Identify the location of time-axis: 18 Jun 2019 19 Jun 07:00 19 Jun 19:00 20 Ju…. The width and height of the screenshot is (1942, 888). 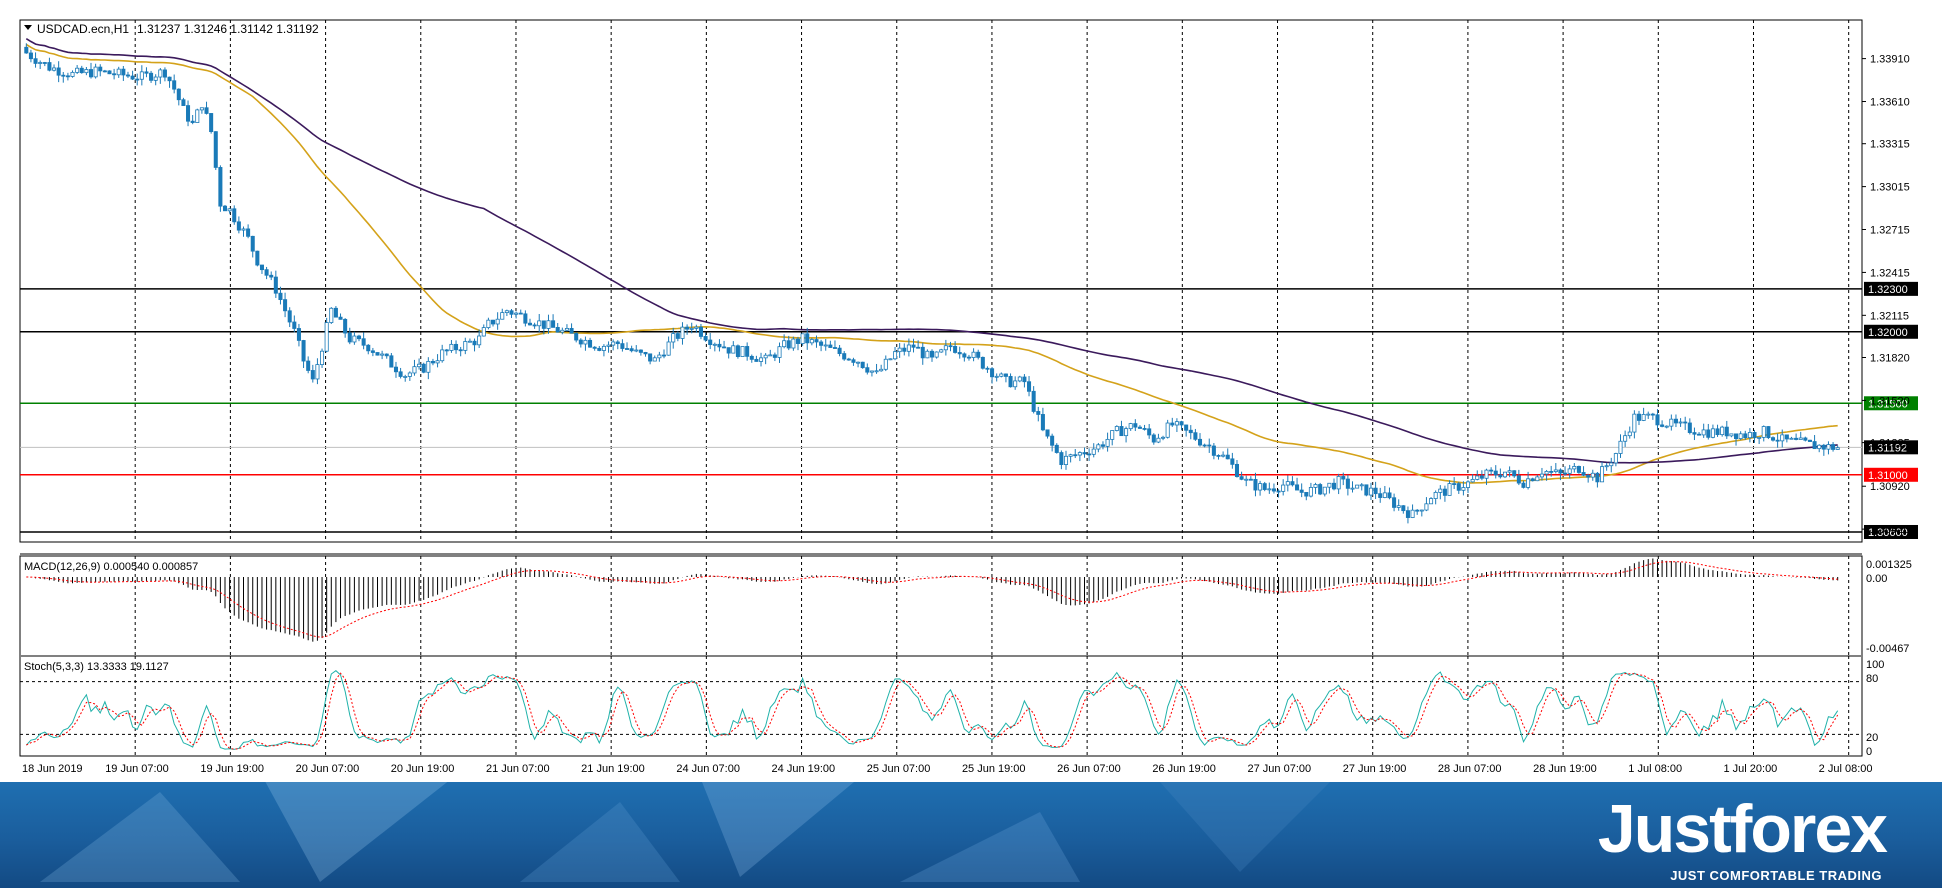
(947, 769).